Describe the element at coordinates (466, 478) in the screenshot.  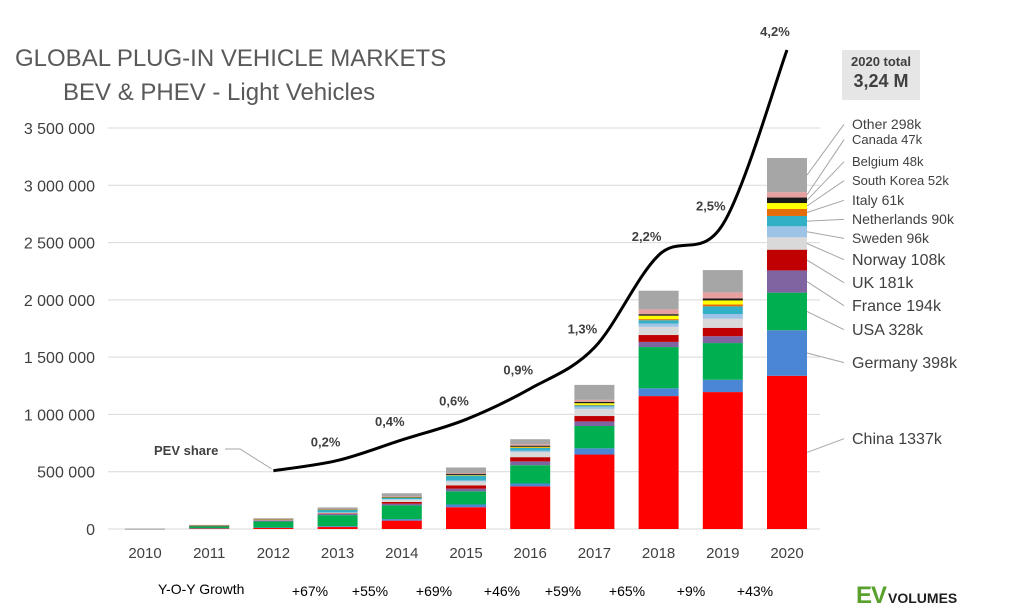
I see `bar-segment-netherlands-2015` at that location.